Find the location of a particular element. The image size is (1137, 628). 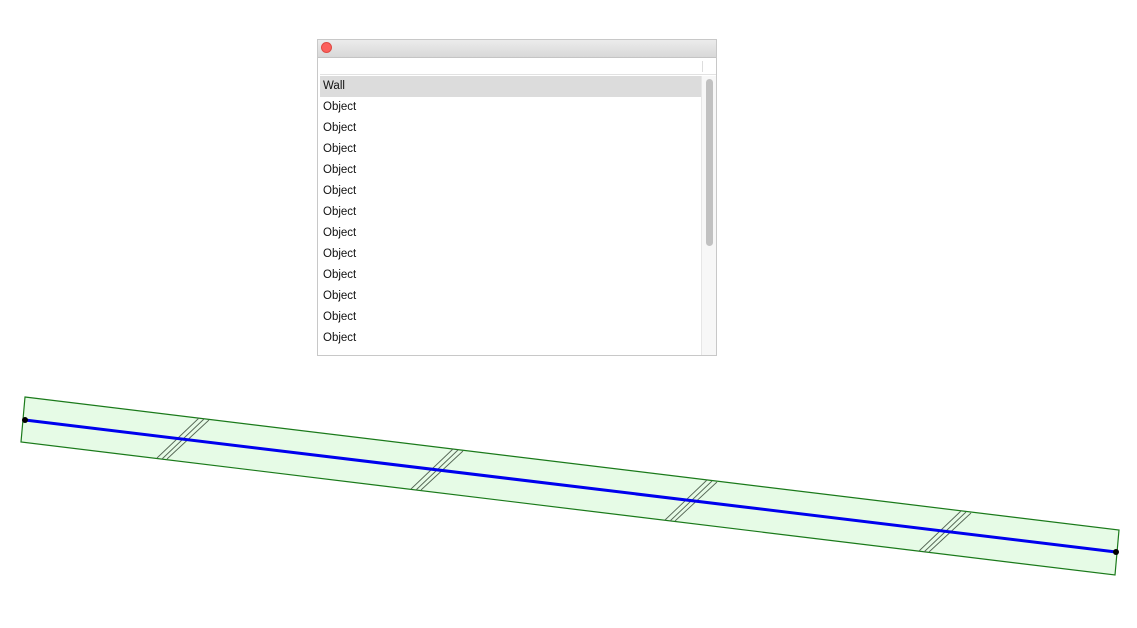

scrollbar is located at coordinates (708, 215).